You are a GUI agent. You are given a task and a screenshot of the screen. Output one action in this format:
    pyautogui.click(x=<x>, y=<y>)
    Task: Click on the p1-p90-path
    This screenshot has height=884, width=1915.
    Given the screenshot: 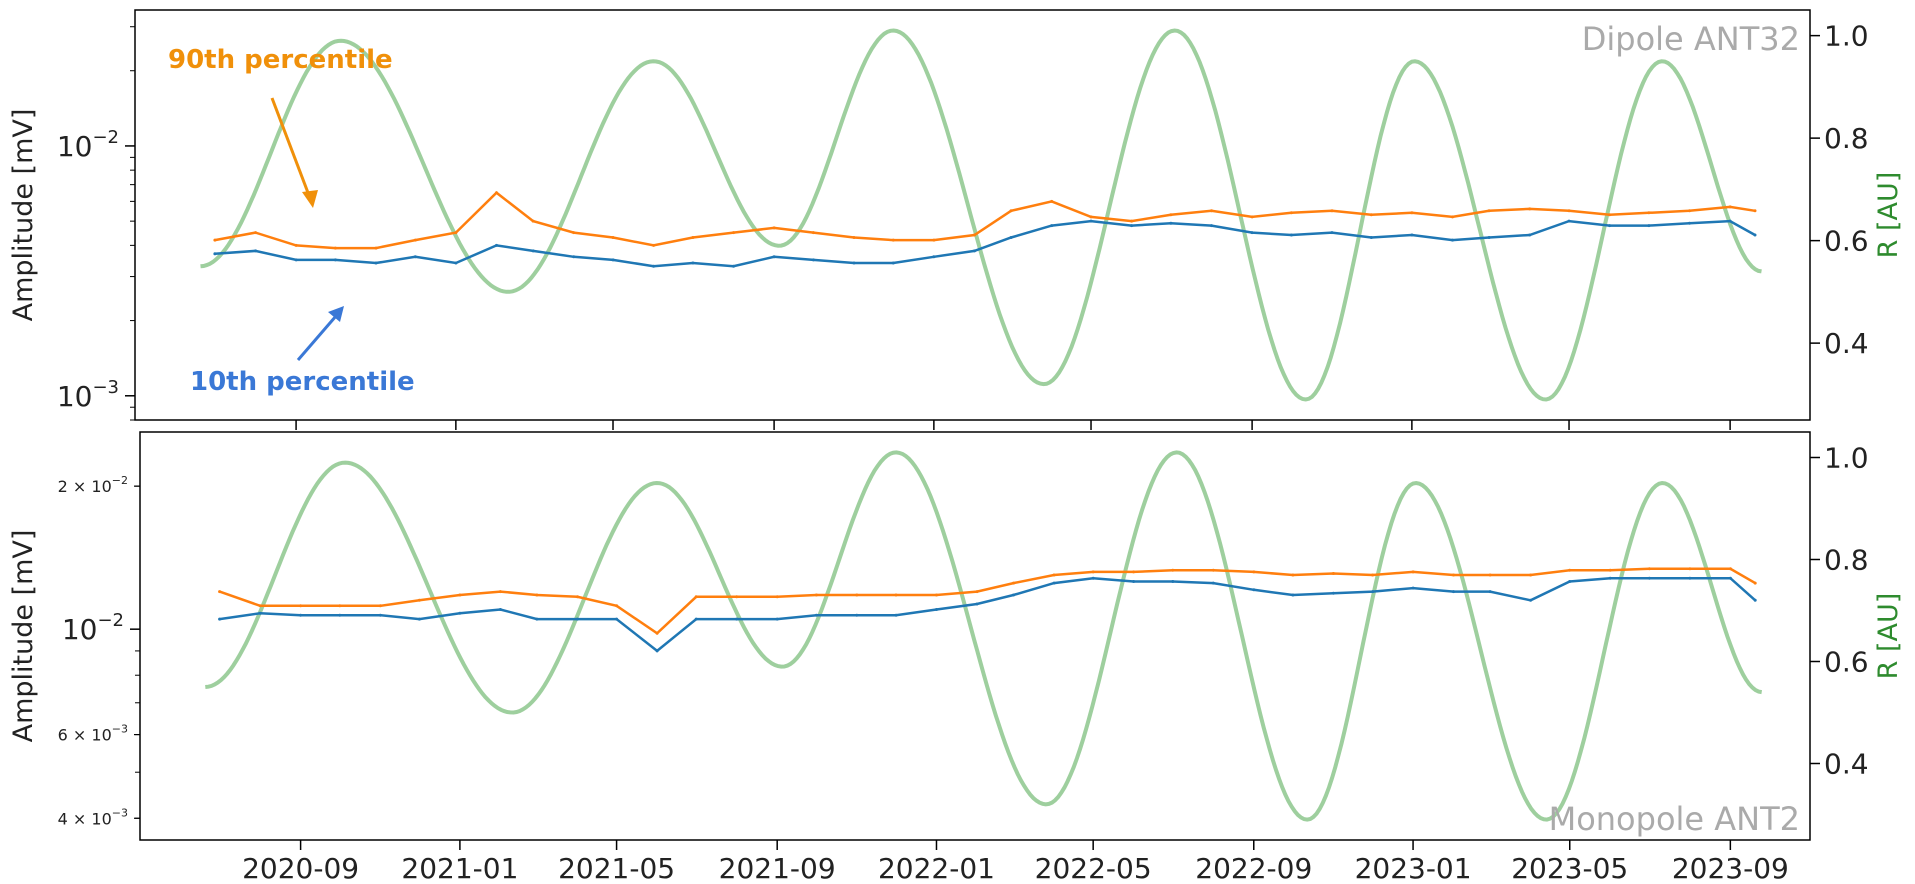 What is the action you would take?
    pyautogui.click(x=985, y=220)
    